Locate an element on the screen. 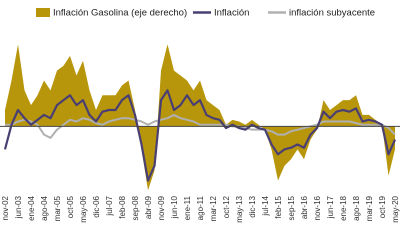 This screenshot has height=250, width=400. x-tick-label: jun-03 is located at coordinates (18, 207).